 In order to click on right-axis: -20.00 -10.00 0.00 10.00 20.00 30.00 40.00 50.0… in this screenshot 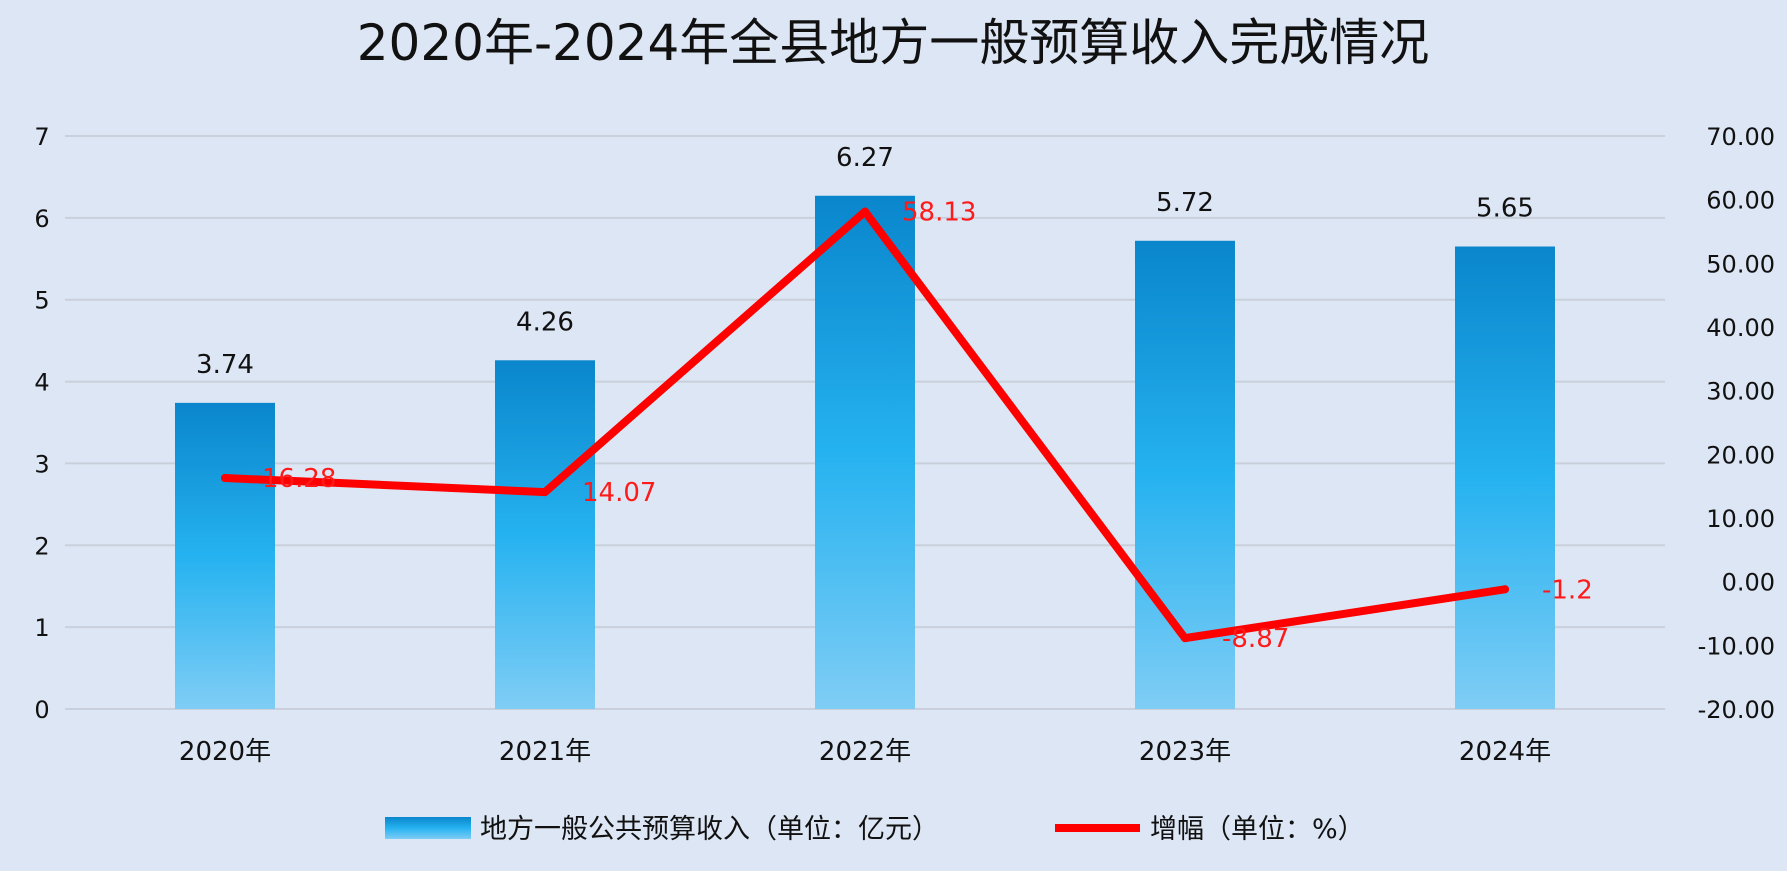, I will do `click(1736, 423)`.